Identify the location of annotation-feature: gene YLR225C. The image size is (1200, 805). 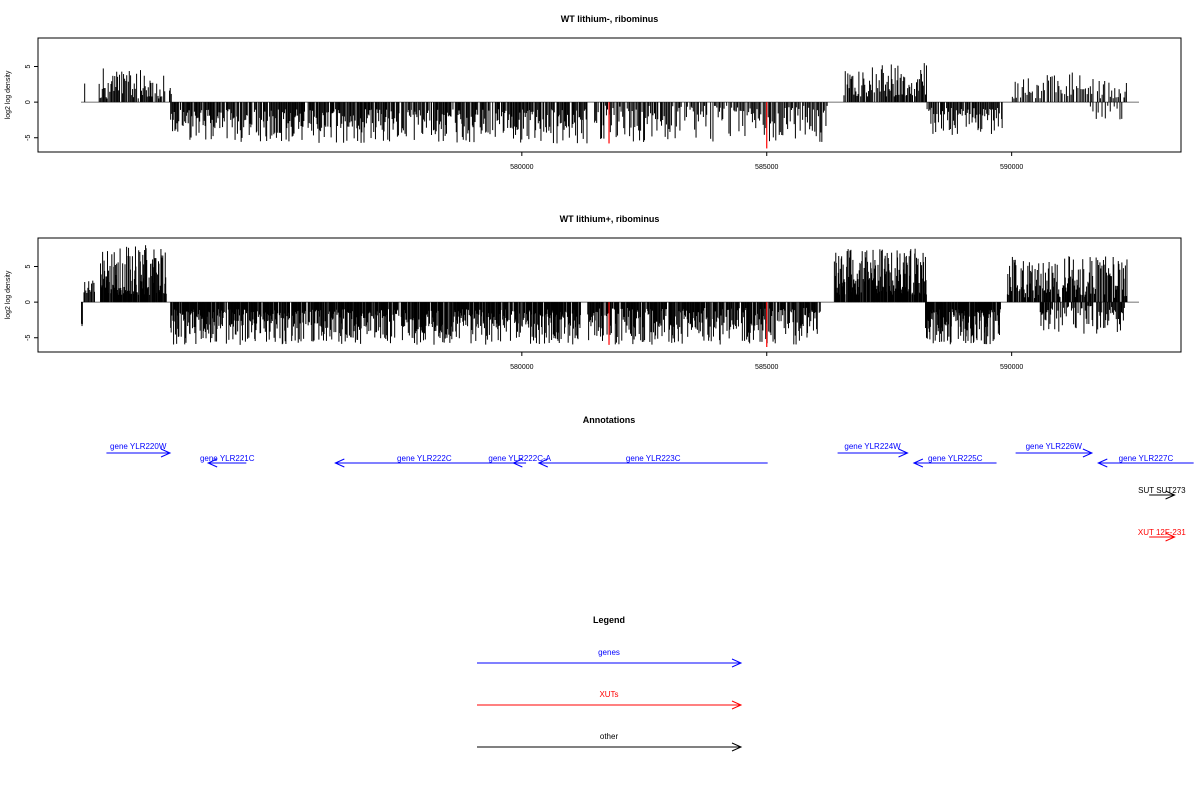
(954, 461).